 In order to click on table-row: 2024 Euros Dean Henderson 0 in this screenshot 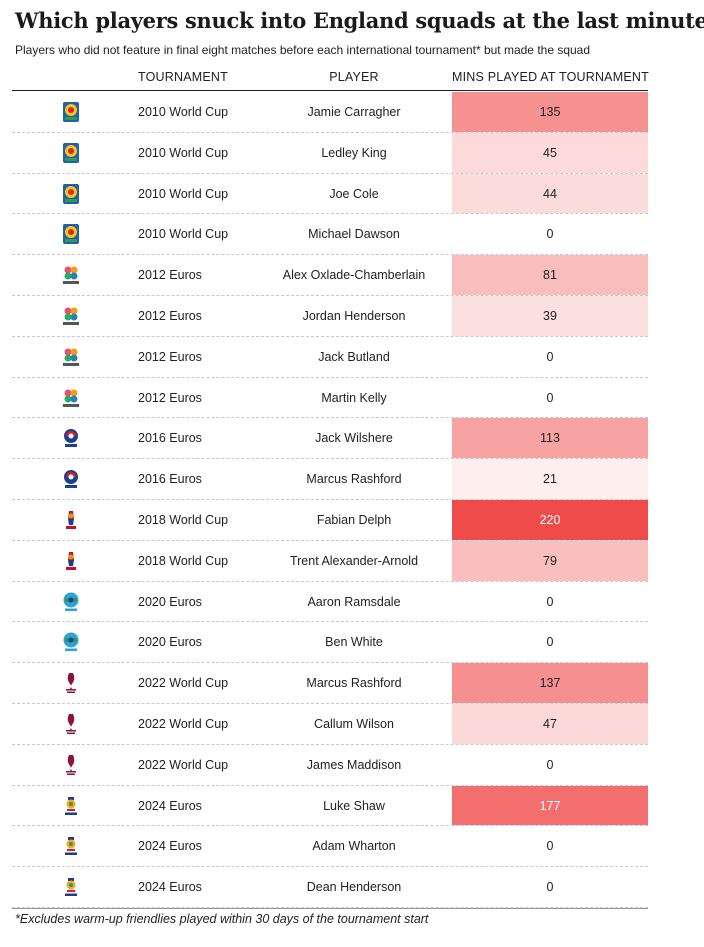, I will do `click(330, 887)`.